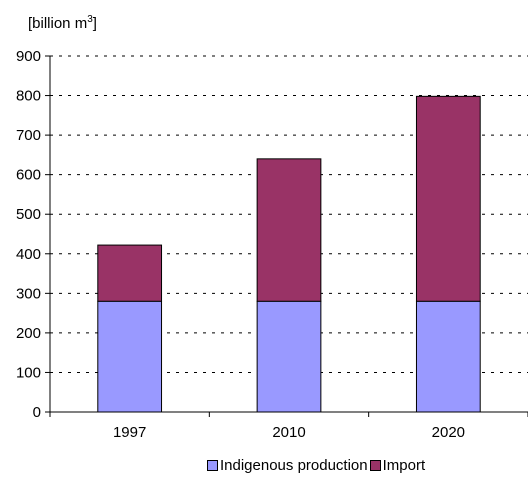 Image resolution: width=528 pixels, height=477 pixels. What do you see at coordinates (58, 23) in the screenshot?
I see `y-axis-label-prefix: [billion m` at bounding box center [58, 23].